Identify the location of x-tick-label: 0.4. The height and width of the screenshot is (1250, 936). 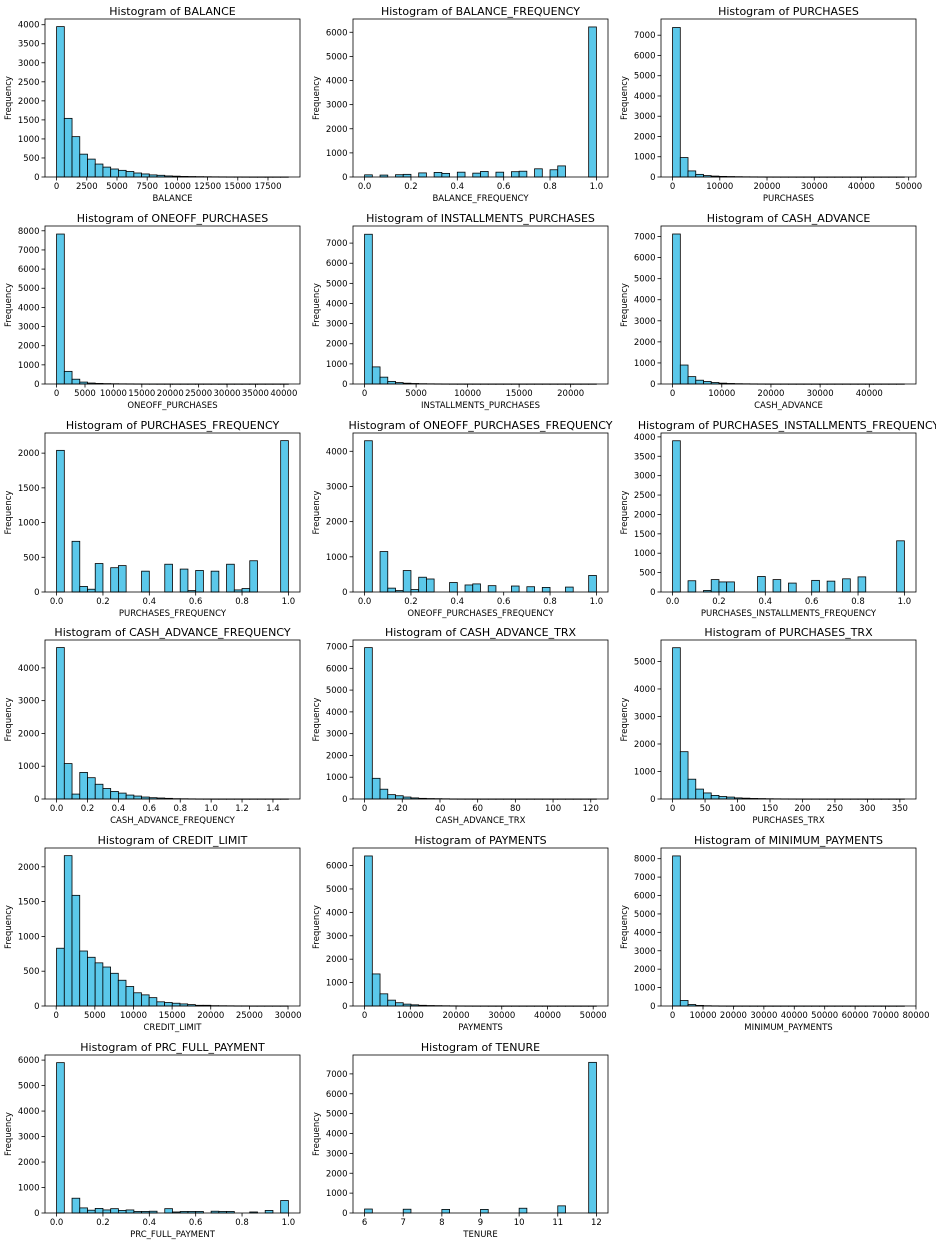
(150, 602).